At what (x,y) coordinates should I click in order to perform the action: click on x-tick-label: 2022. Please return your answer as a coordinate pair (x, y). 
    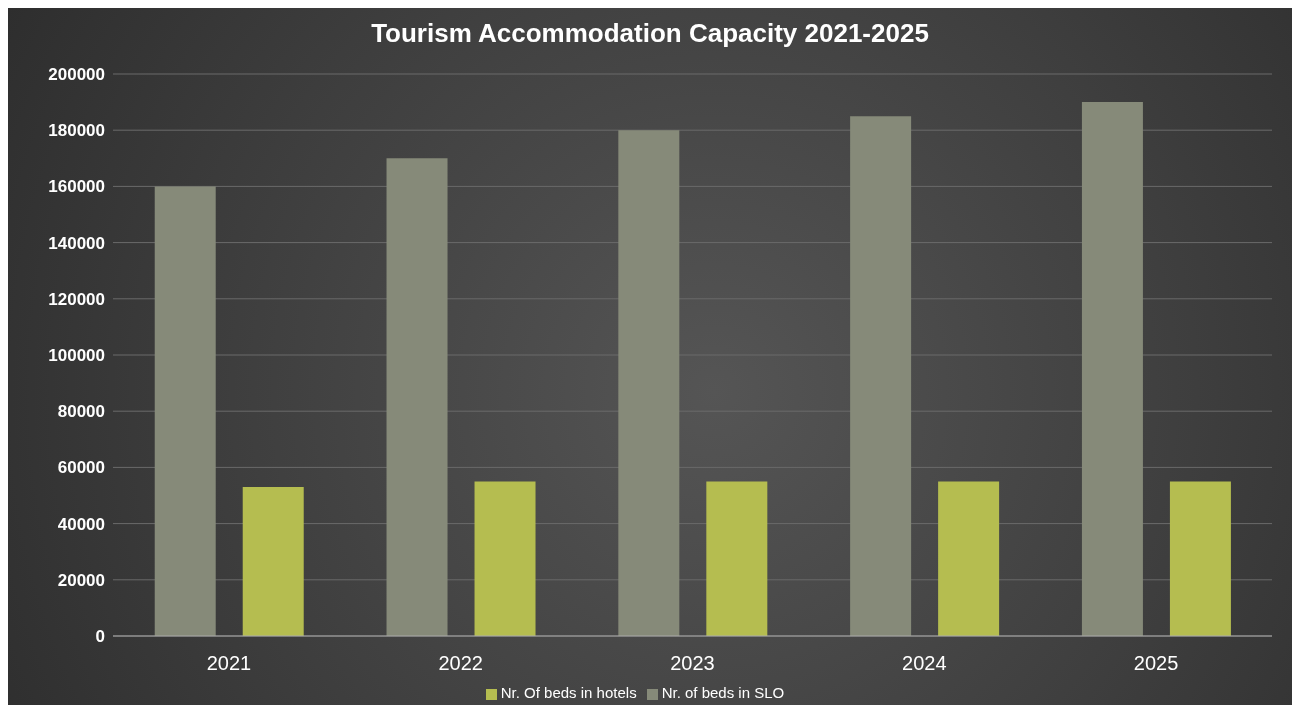
    Looking at the image, I should click on (460, 663).